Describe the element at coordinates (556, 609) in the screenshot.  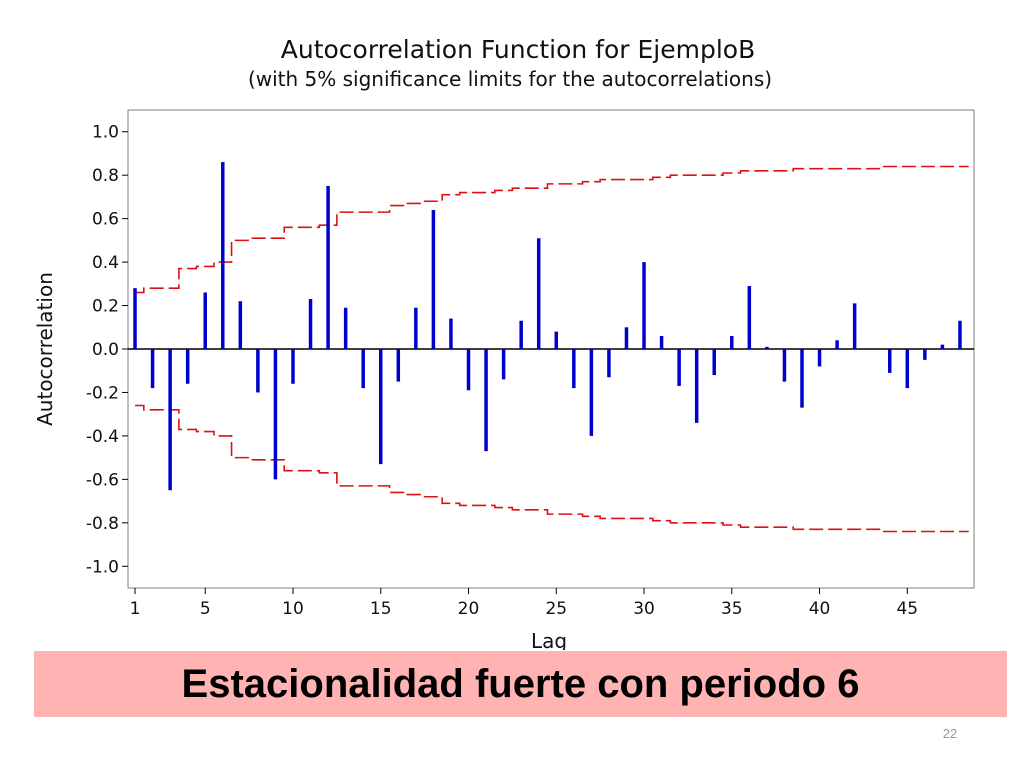
I see `x-tick-label: 25` at that location.